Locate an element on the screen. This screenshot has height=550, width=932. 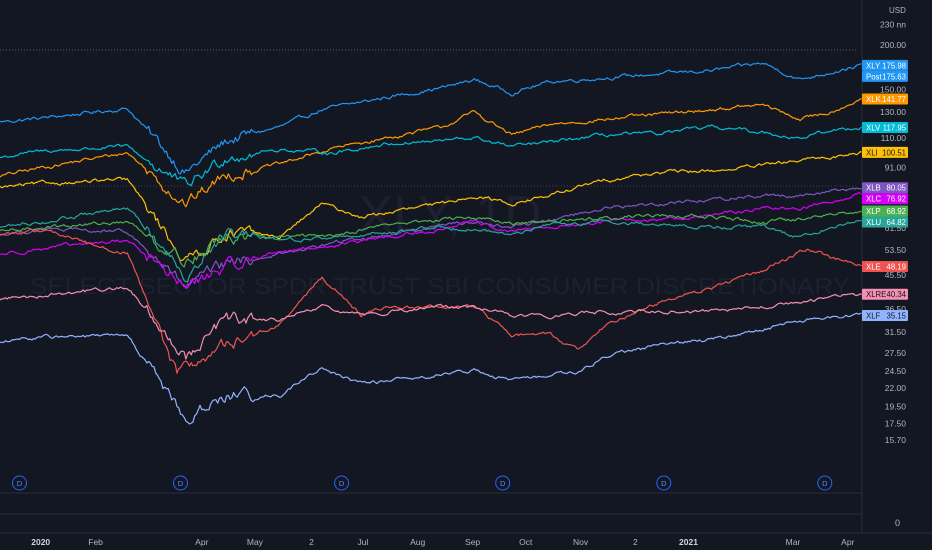
price-label-xlf: XLF 35.15 is located at coordinates (885, 315).